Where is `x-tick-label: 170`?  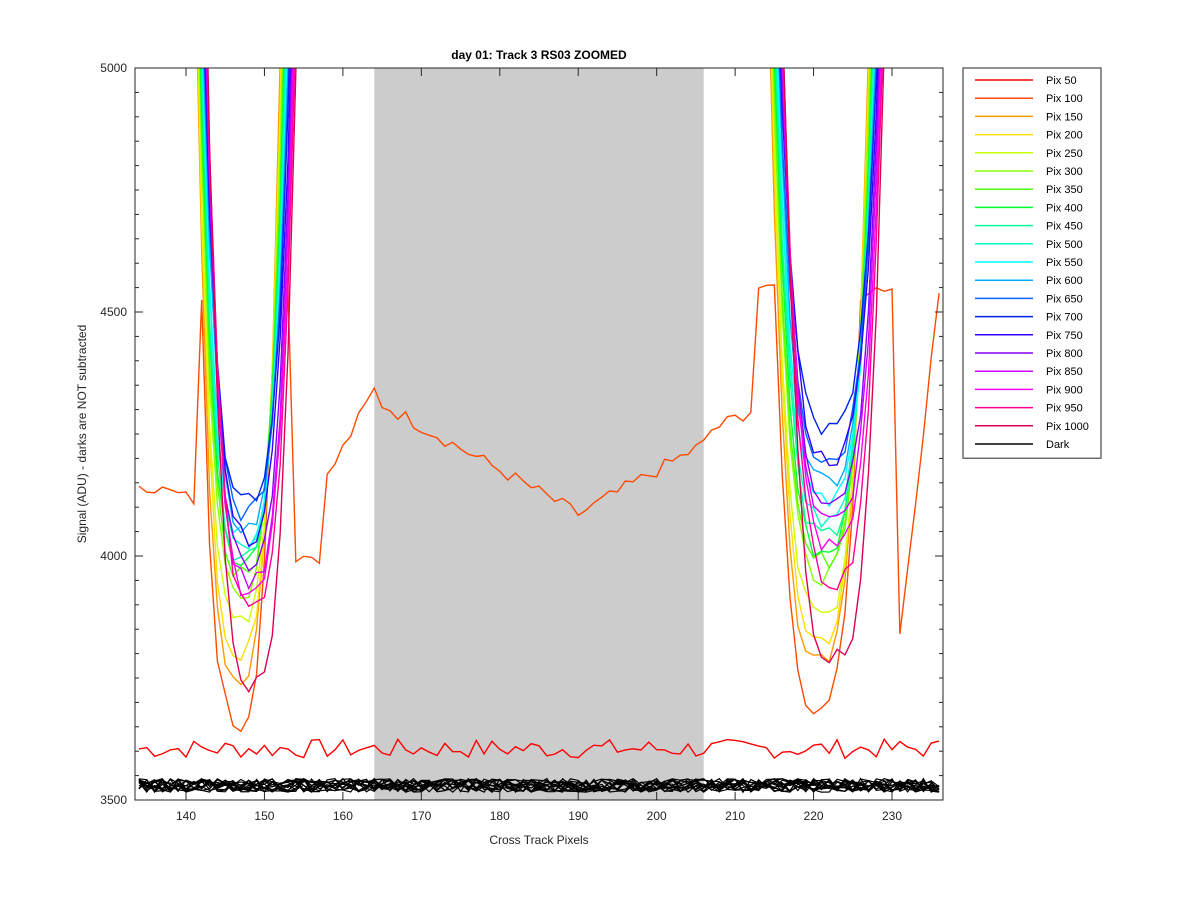
x-tick-label: 170 is located at coordinates (421, 816).